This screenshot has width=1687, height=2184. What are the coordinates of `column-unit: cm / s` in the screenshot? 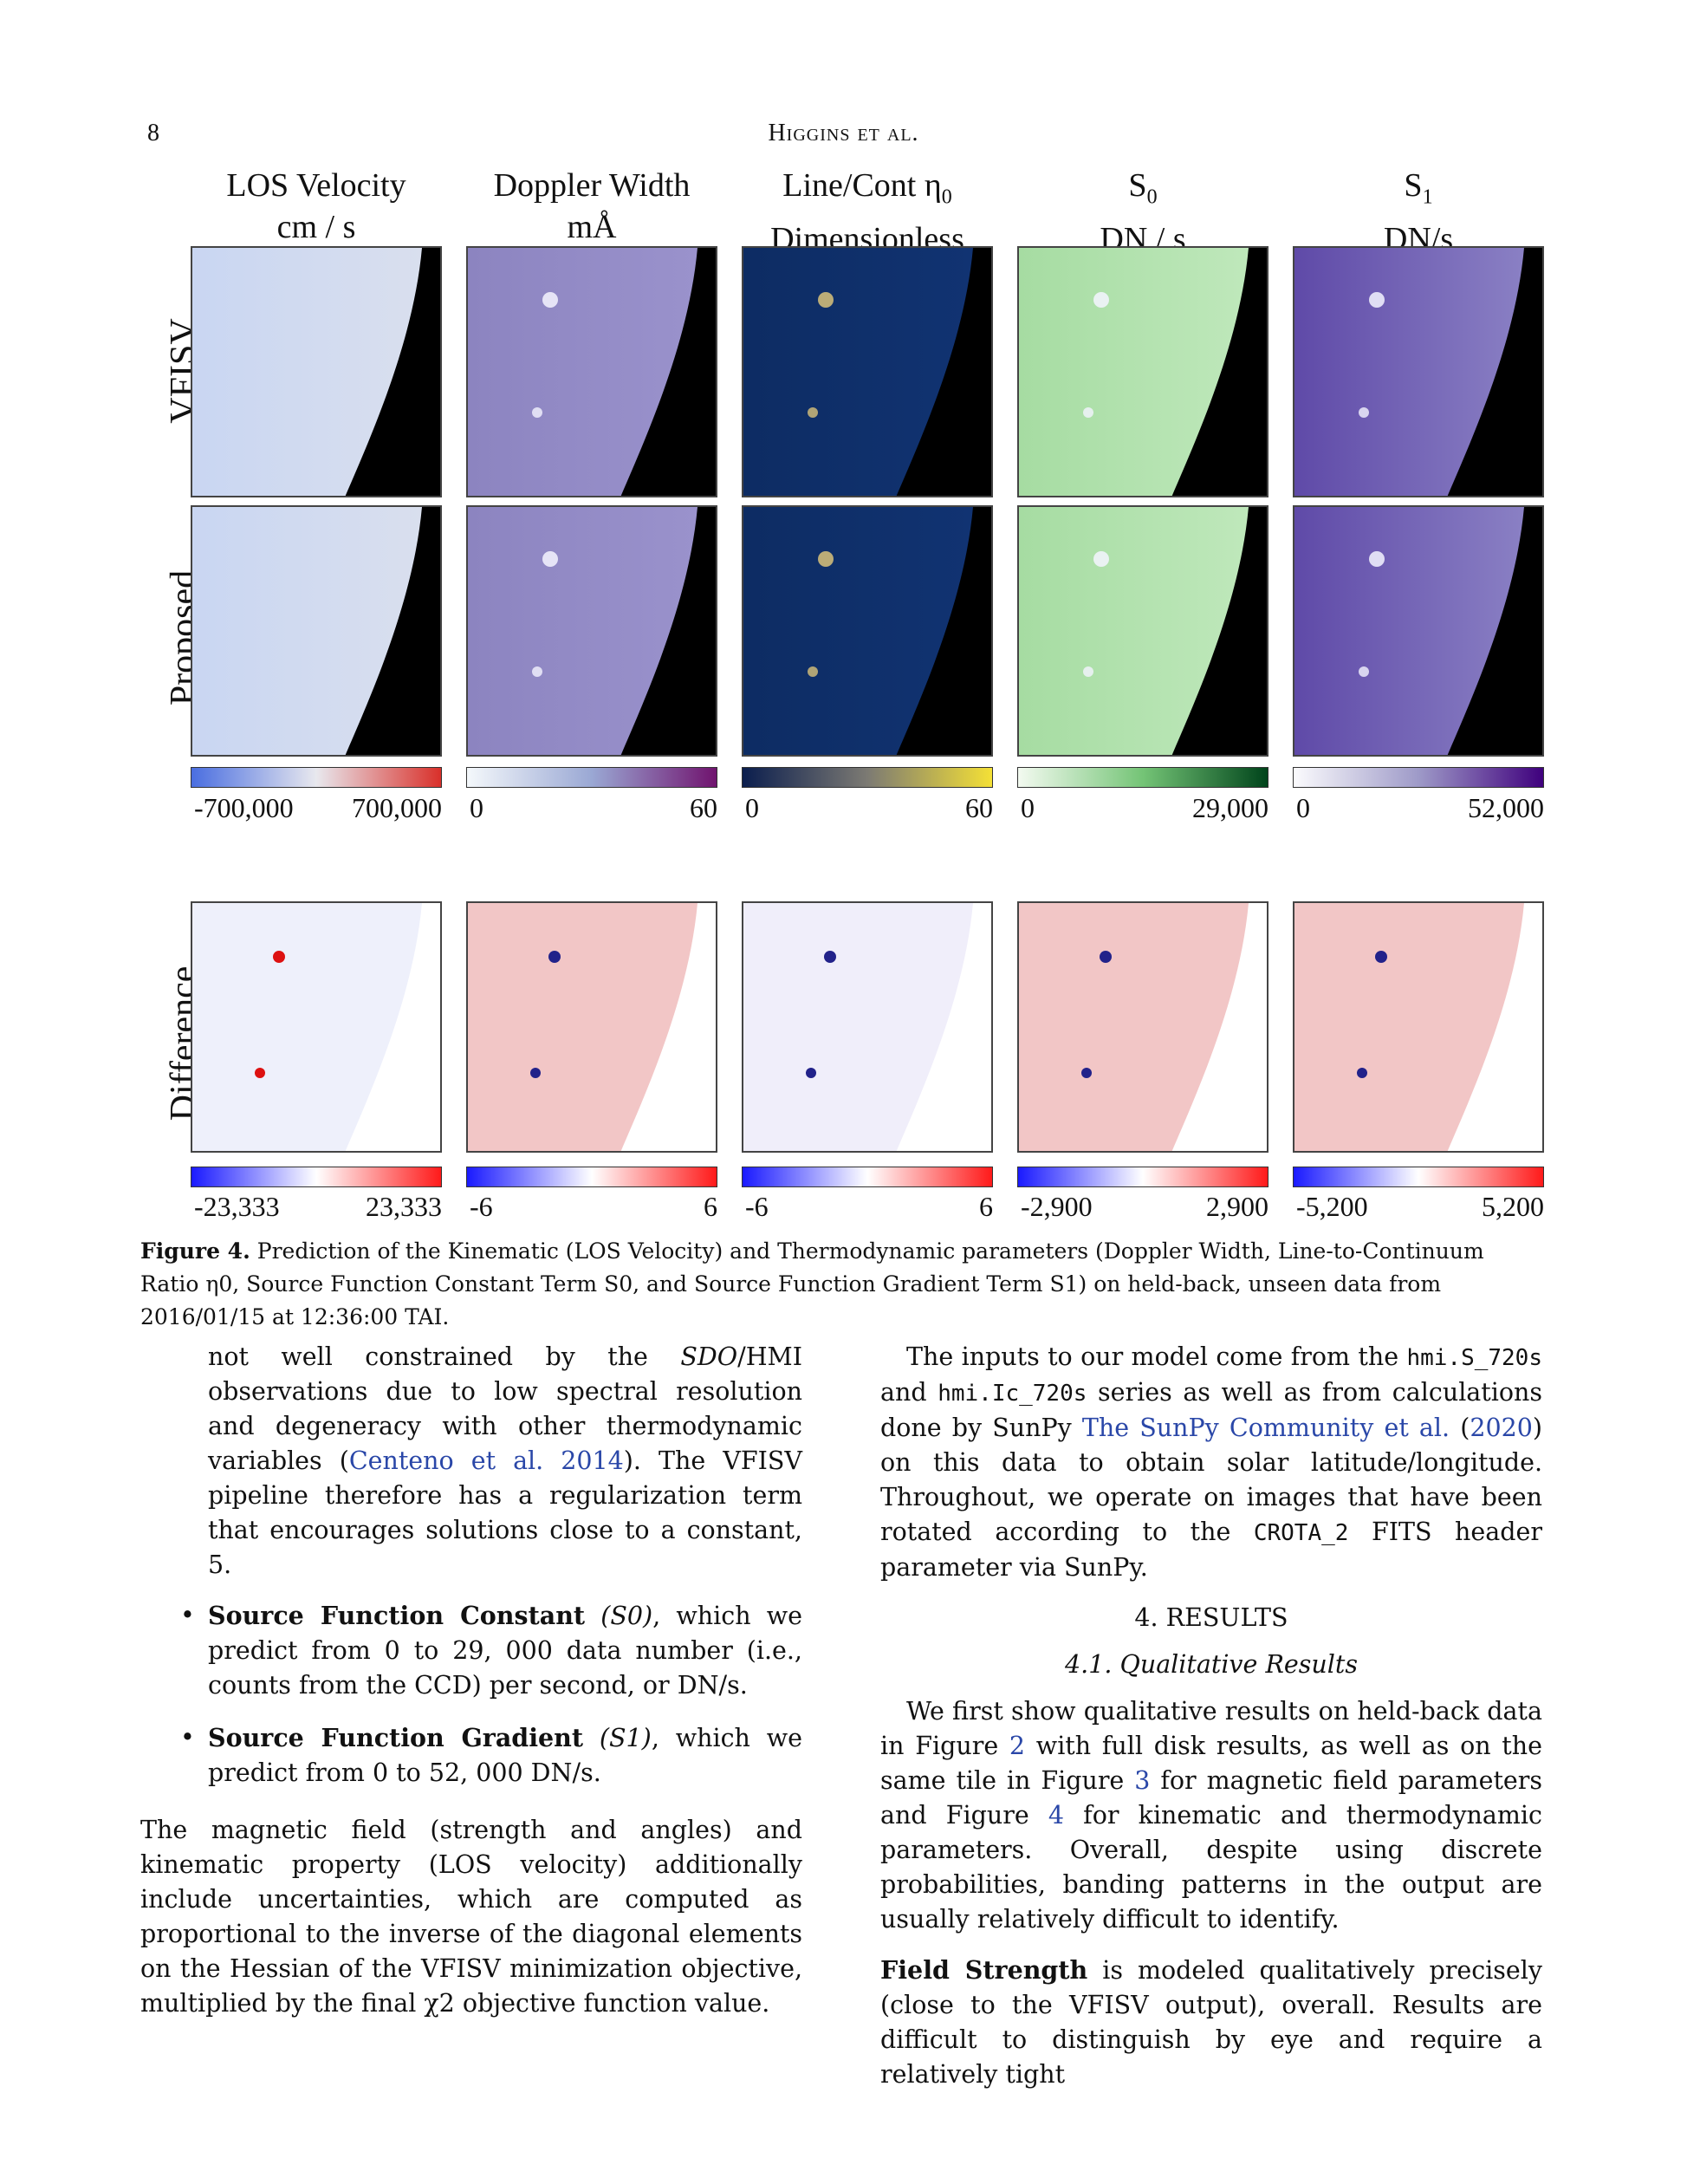 It's located at (316, 227).